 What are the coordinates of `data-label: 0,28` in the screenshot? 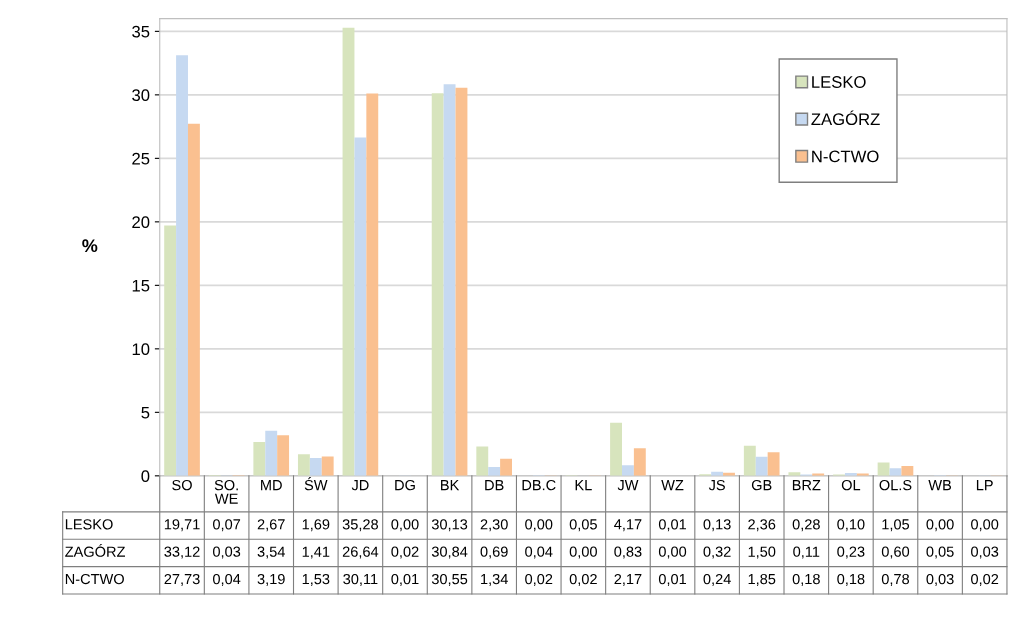 It's located at (806, 525).